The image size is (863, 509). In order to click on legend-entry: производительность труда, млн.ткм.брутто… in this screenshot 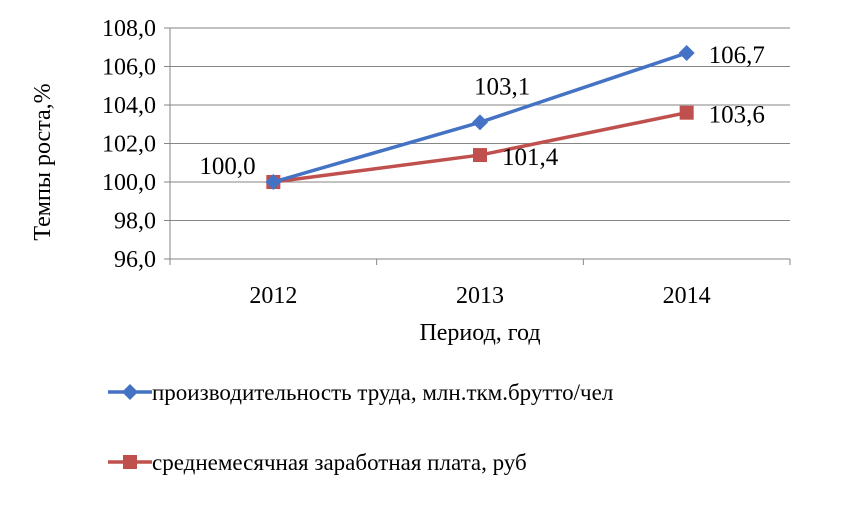, I will do `click(360, 392)`.